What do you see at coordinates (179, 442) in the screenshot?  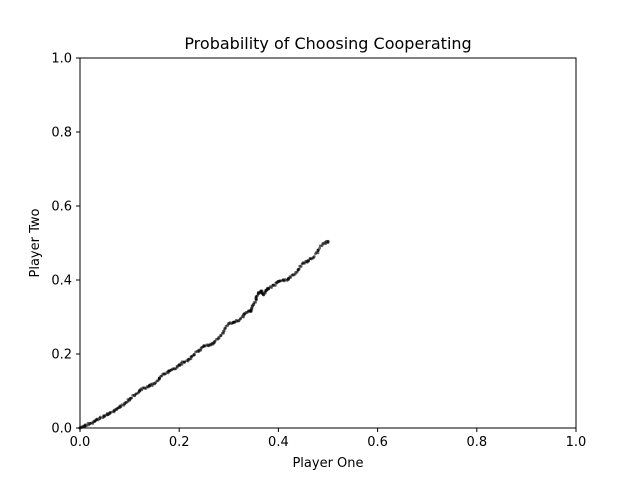 I see `x-tick-label: 0.2` at bounding box center [179, 442].